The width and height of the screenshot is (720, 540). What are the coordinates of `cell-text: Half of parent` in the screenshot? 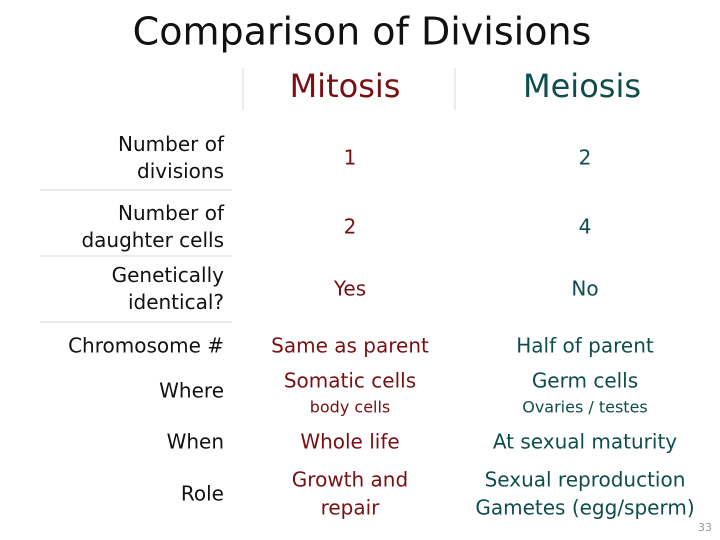 It's located at (585, 346).